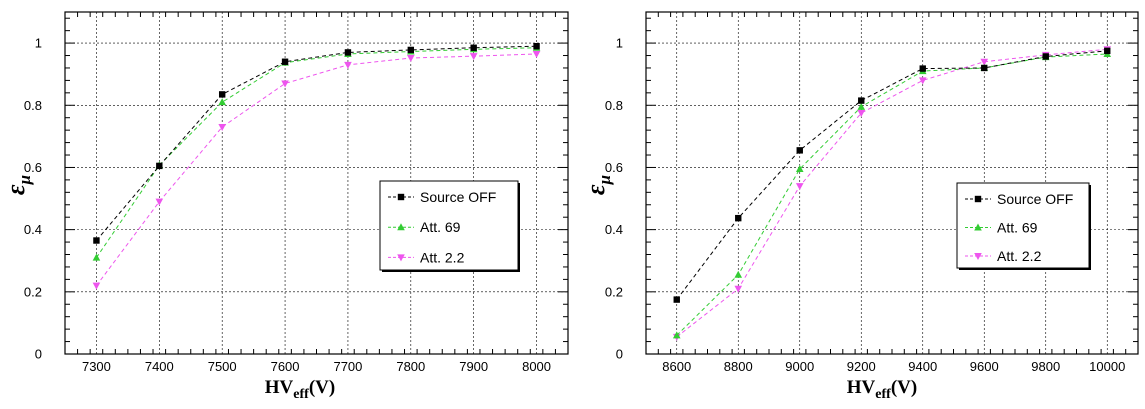 This screenshot has height=409, width=1145. What do you see at coordinates (536, 366) in the screenshot?
I see `x-tick-label: 8000` at bounding box center [536, 366].